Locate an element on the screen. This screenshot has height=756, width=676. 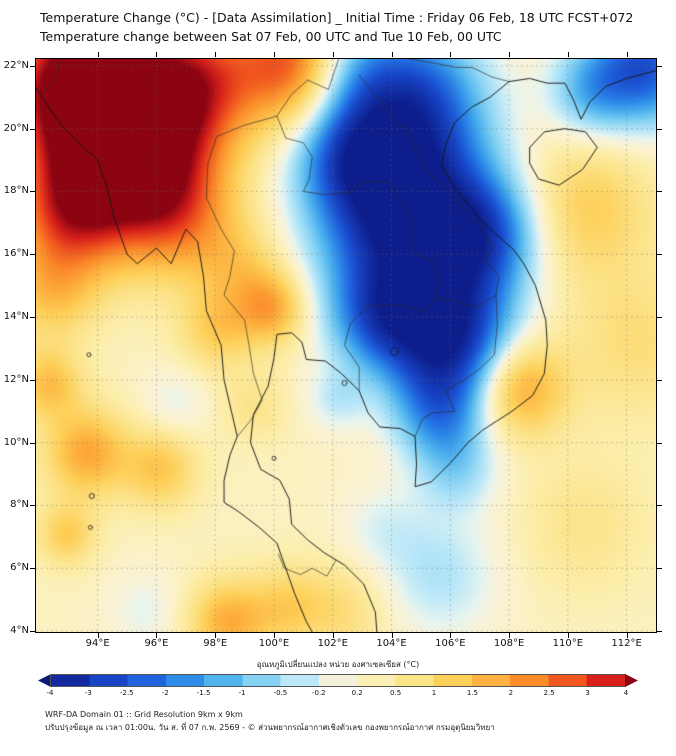
lat-tick-label: 12°N is located at coordinates (16, 379).